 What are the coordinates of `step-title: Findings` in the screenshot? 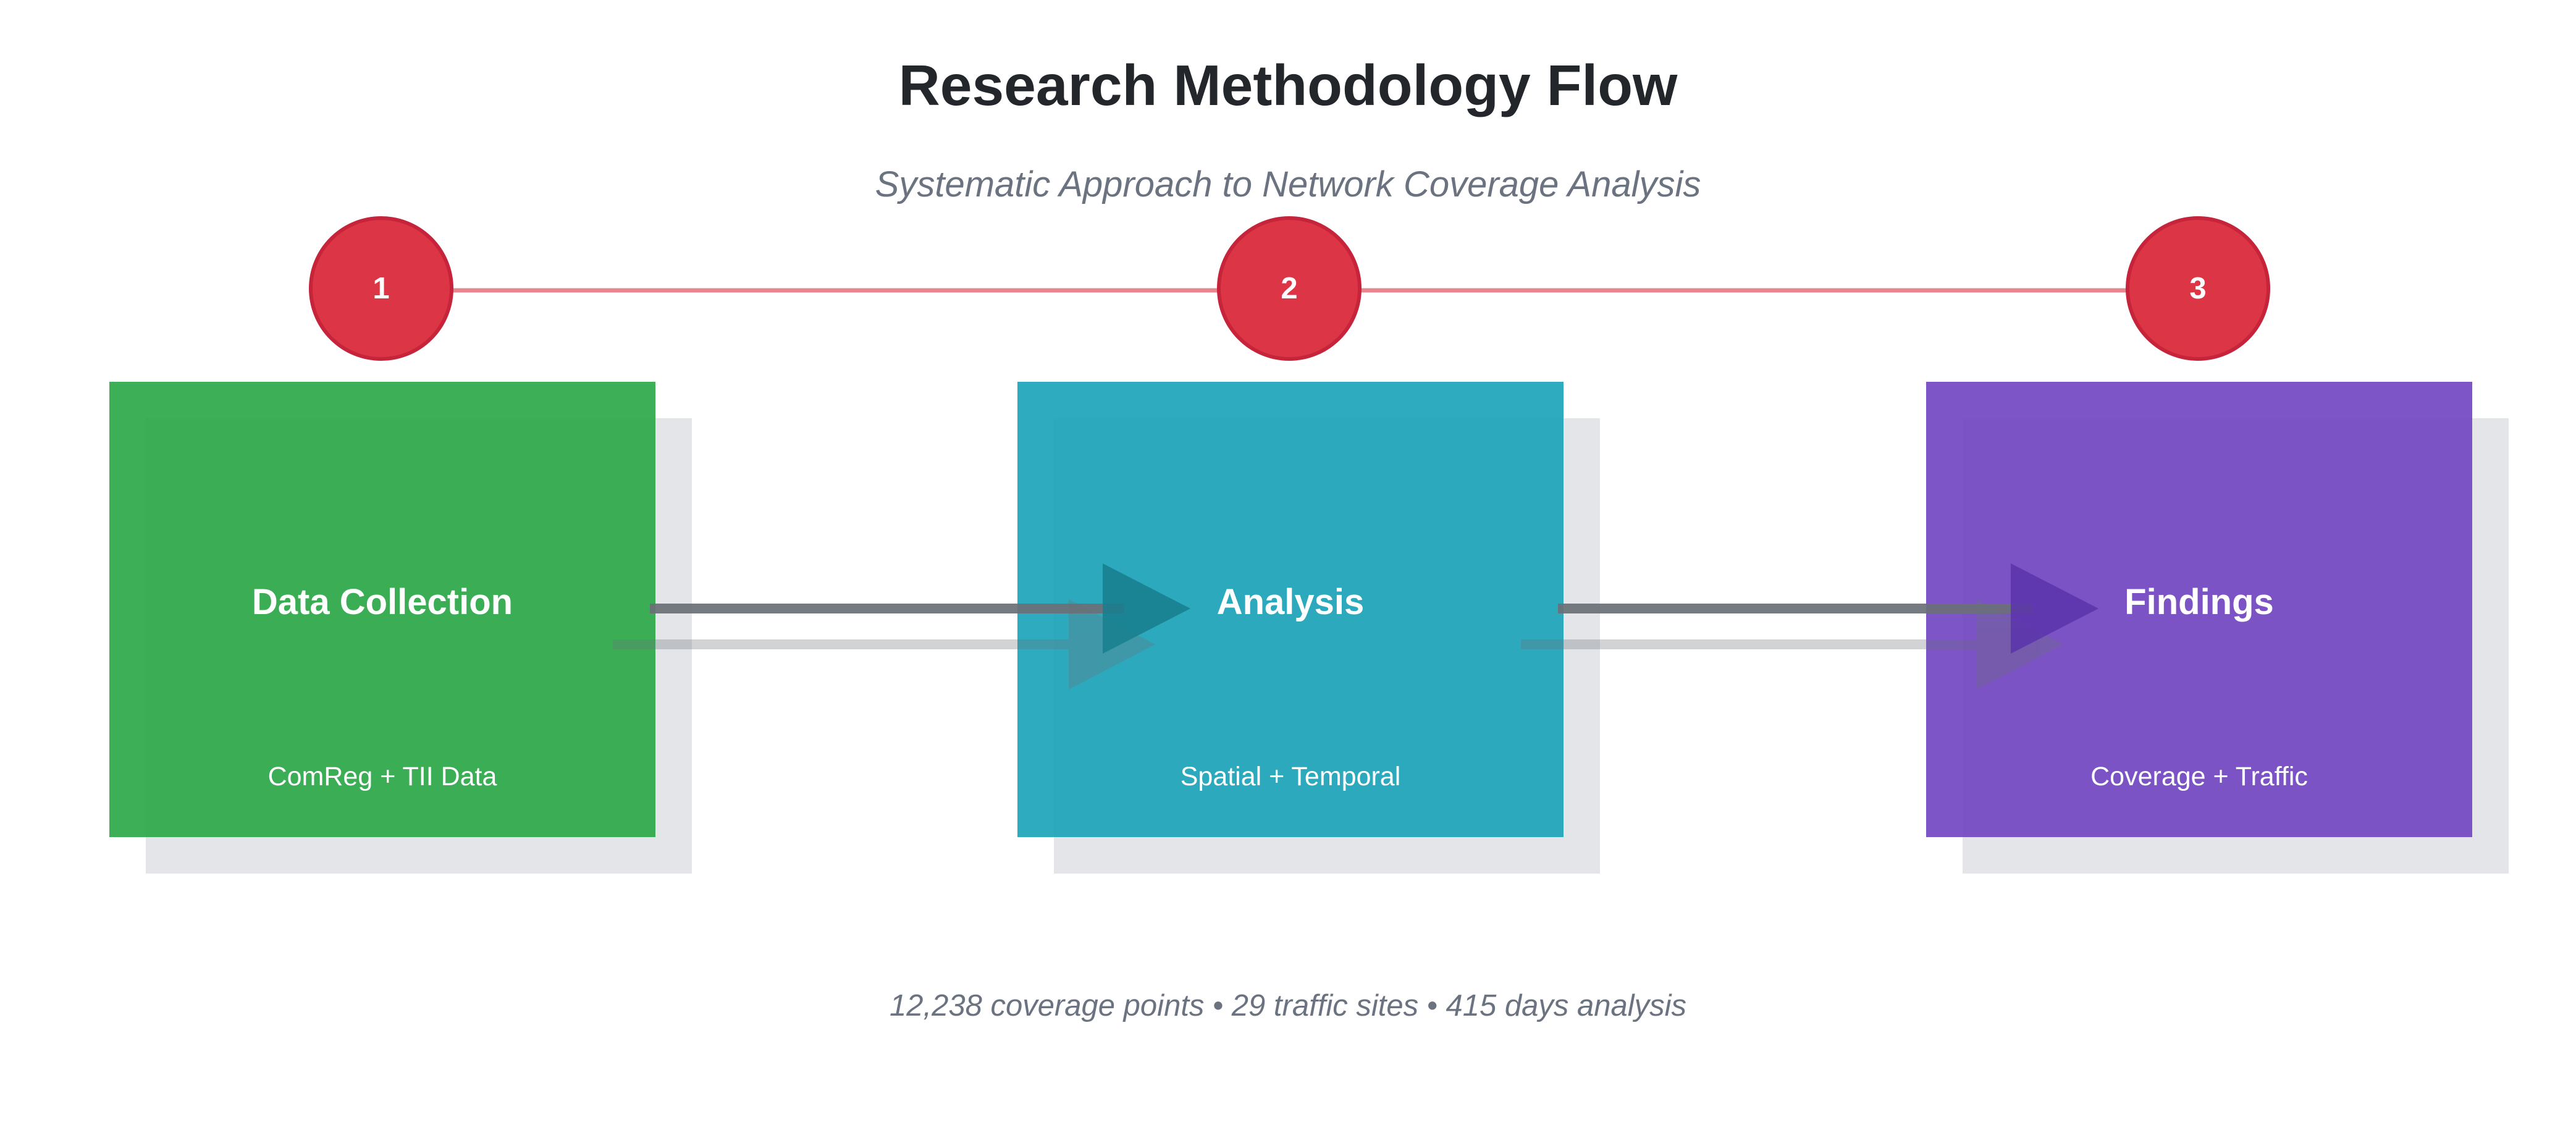 It's located at (2199, 602).